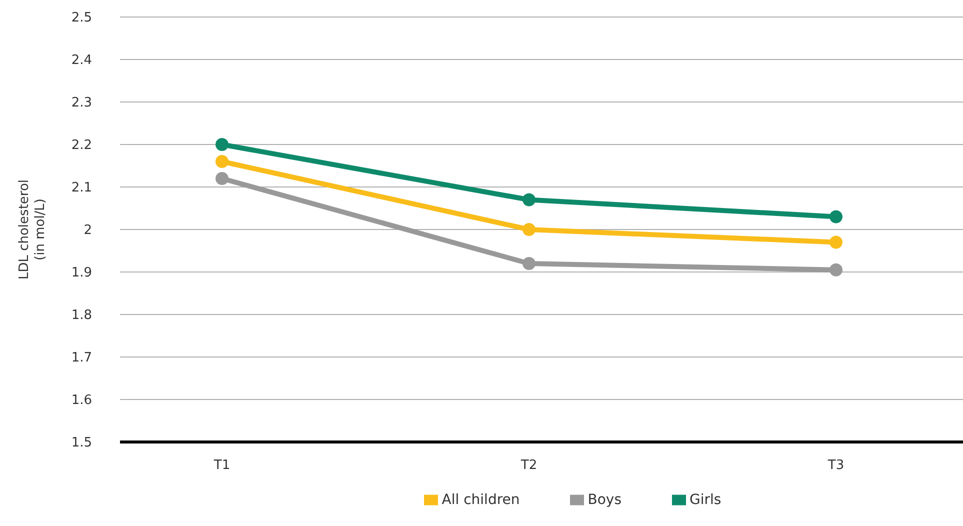  I want to click on legend-label: All children, so click(481, 500).